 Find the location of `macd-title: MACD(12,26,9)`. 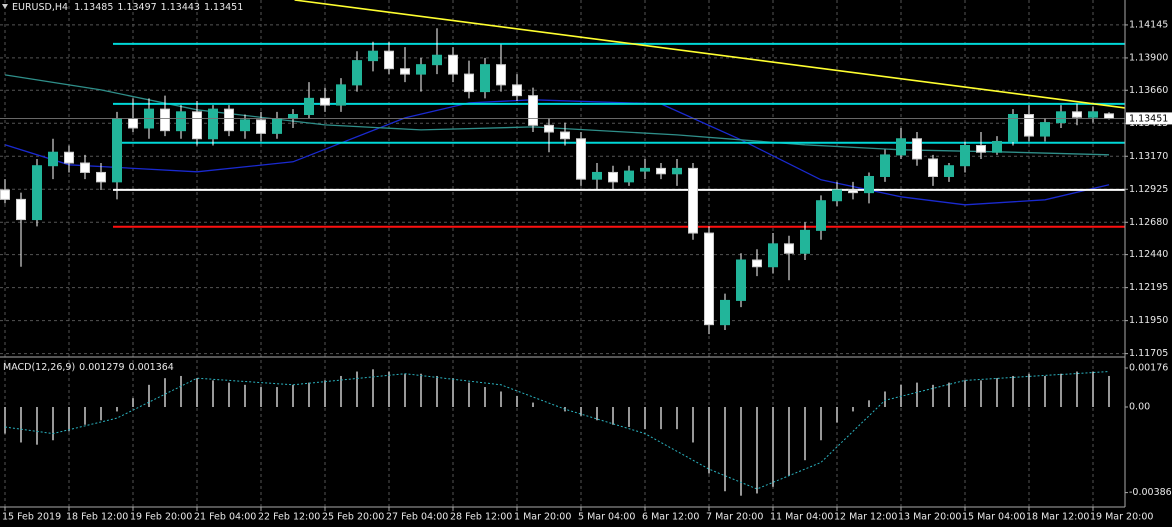

macd-title: MACD(12,26,9) is located at coordinates (39, 367).